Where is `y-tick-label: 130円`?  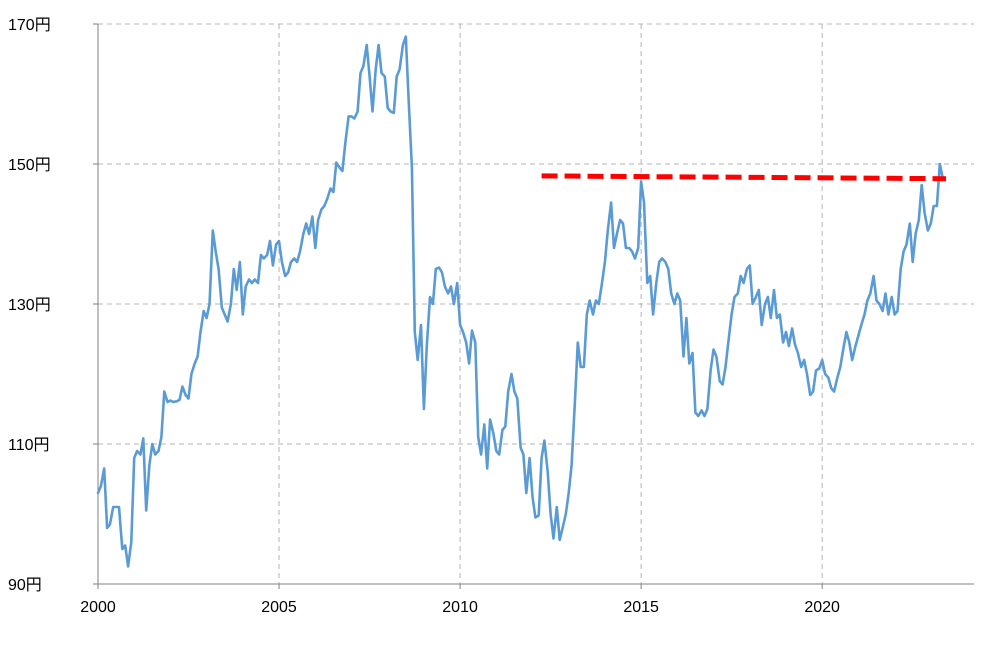 y-tick-label: 130円 is located at coordinates (29, 305).